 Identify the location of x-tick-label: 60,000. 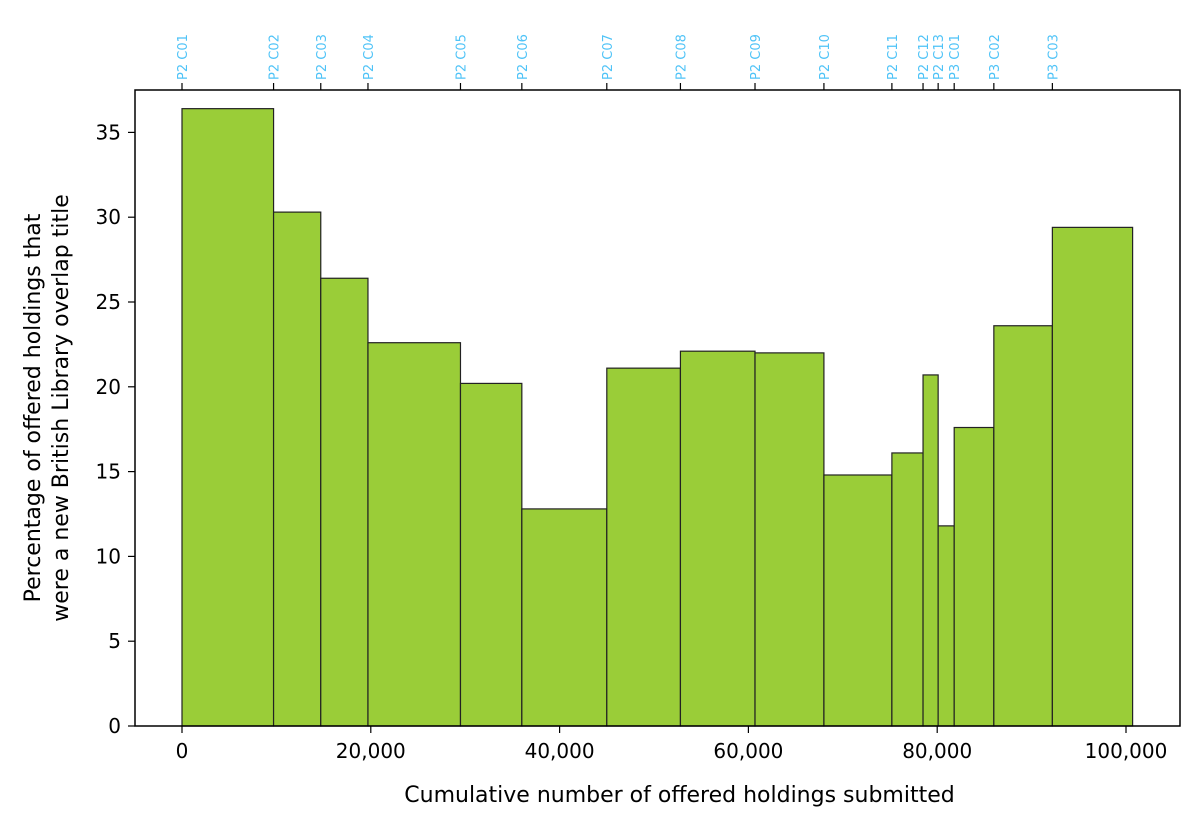
(748, 751).